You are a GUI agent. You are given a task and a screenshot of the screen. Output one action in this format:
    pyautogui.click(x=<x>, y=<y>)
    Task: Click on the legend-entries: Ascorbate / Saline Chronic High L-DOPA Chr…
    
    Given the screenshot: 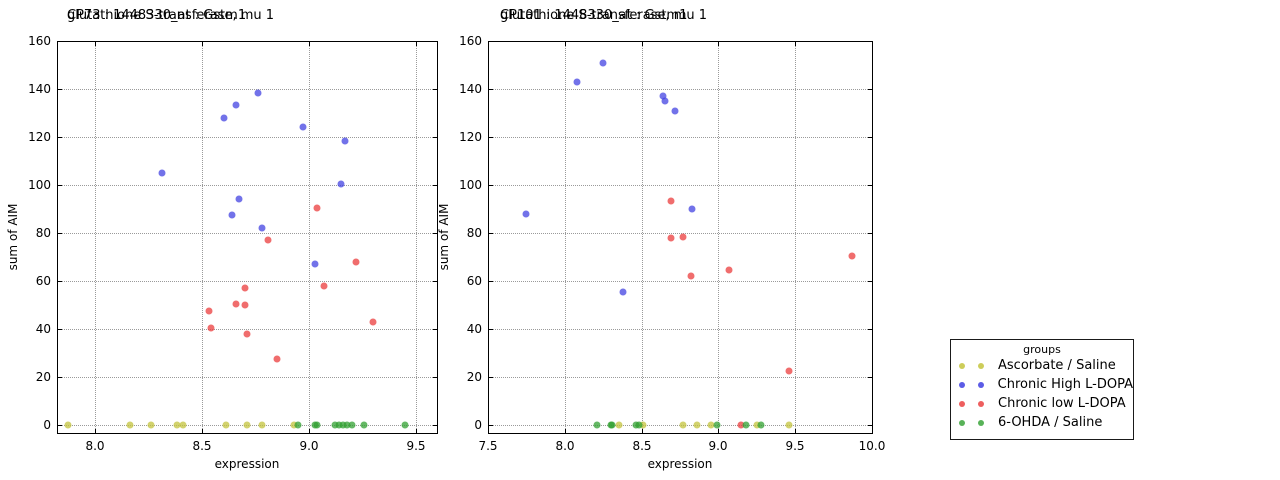 What is the action you would take?
    pyautogui.click(x=1042, y=394)
    